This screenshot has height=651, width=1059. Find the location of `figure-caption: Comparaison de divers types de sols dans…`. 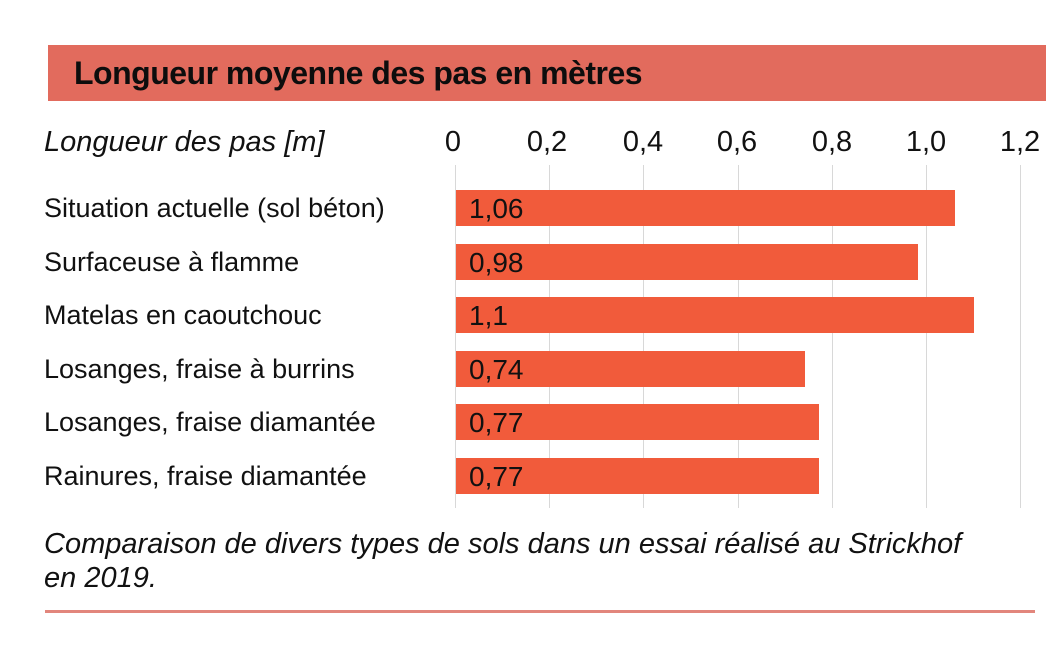

figure-caption: Comparaison de divers types de sols dans… is located at coordinates (524, 561).